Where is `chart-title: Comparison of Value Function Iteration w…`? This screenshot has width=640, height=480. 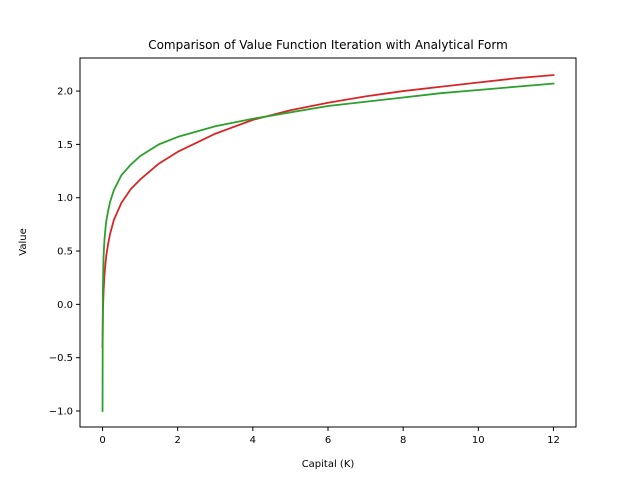
chart-title: Comparison of Value Function Iteration w… is located at coordinates (328, 45).